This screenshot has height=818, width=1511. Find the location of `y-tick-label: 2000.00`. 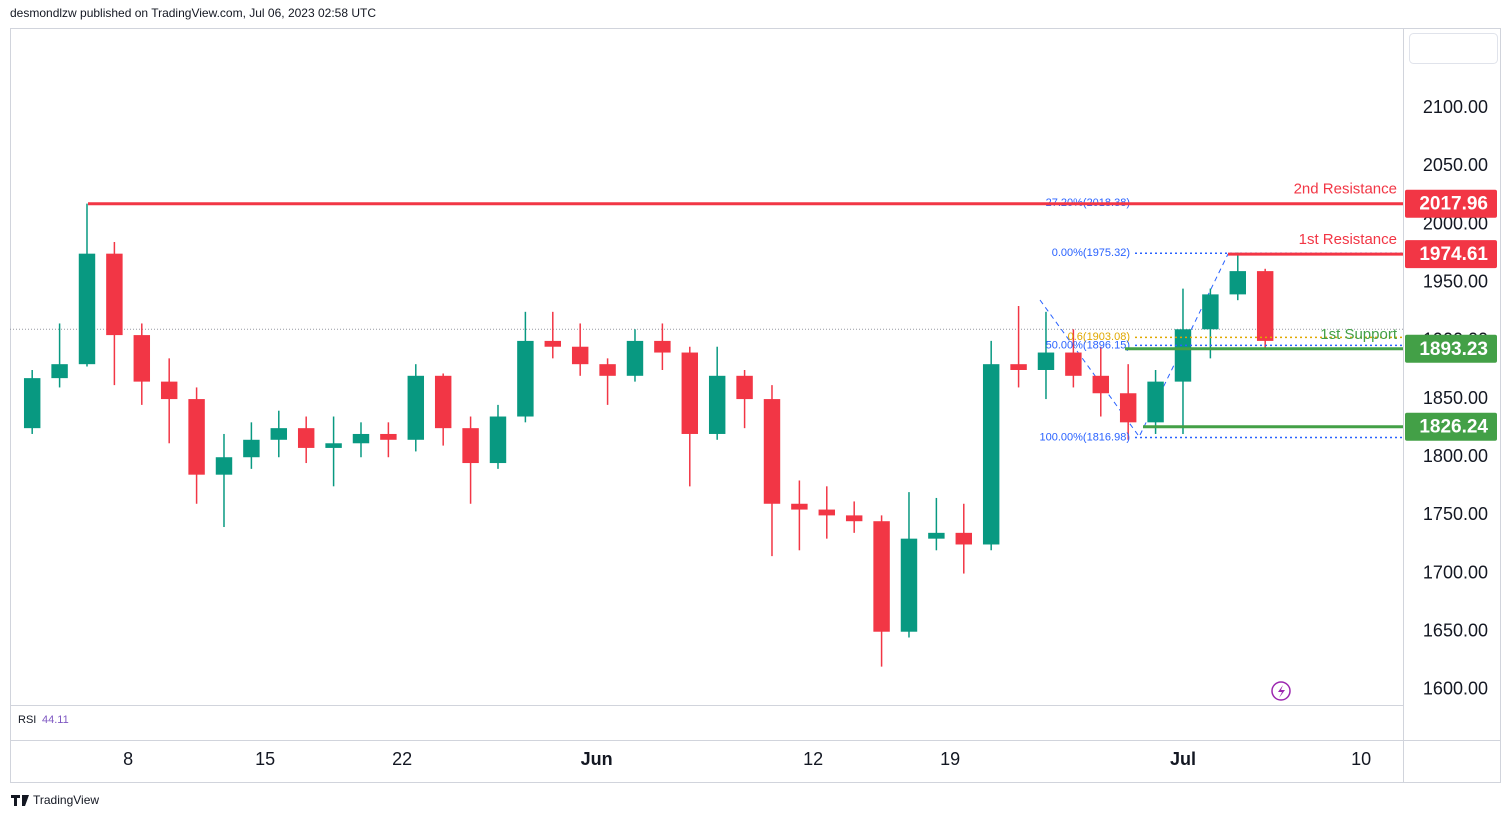

y-tick-label: 2000.00 is located at coordinates (1455, 223).